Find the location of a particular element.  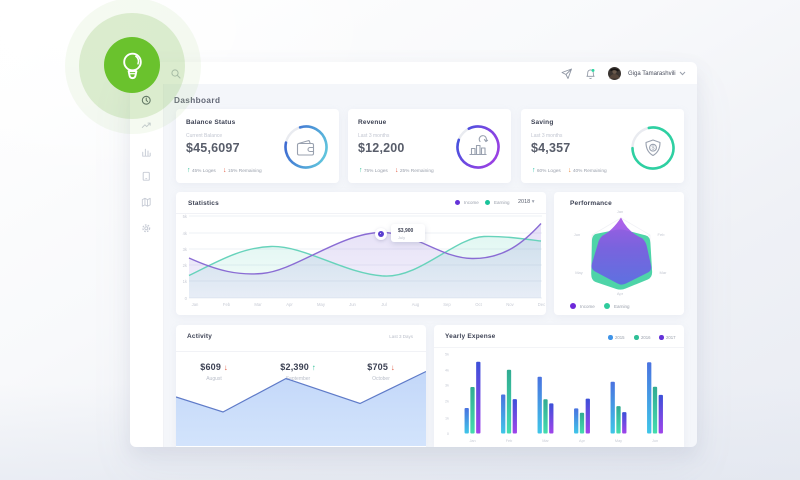

svg-text: Jul is located at coordinates (383, 304).